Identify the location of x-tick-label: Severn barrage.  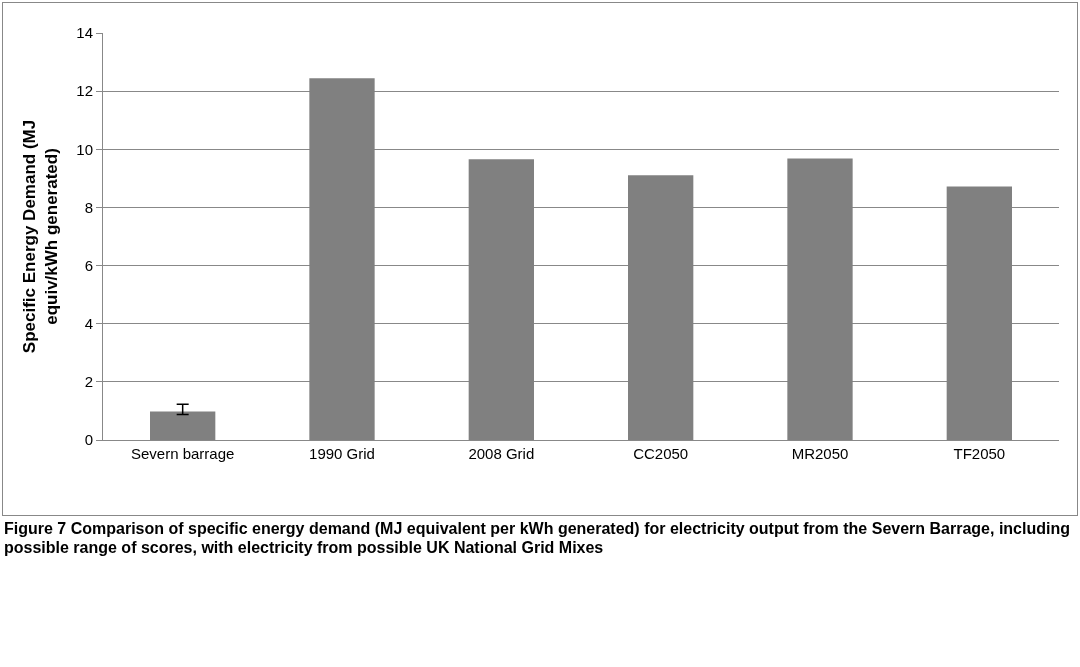
(182, 453).